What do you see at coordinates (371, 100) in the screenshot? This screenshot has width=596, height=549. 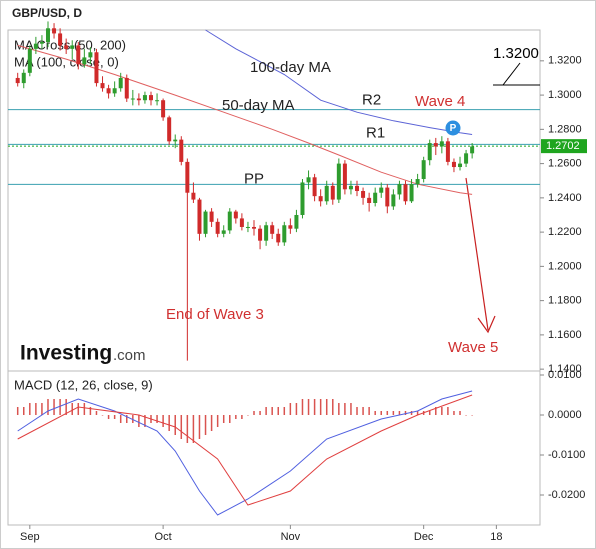 I see `pivot-label: R2` at bounding box center [371, 100].